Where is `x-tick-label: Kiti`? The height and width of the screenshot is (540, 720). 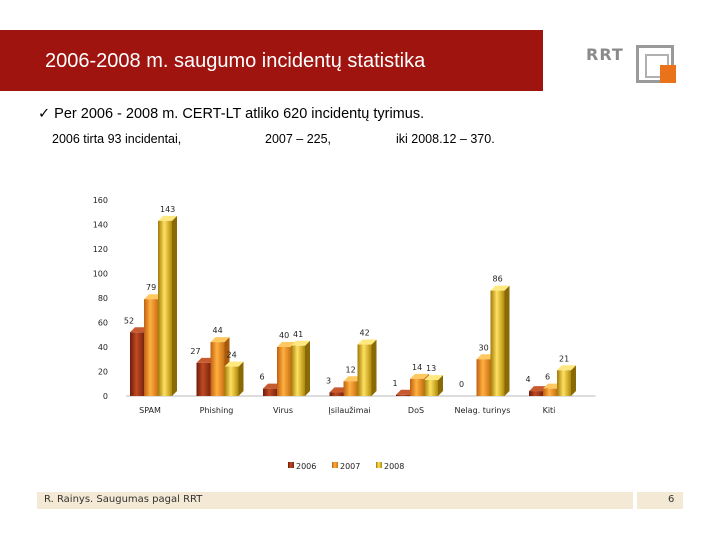 x-tick-label: Kiti is located at coordinates (549, 410).